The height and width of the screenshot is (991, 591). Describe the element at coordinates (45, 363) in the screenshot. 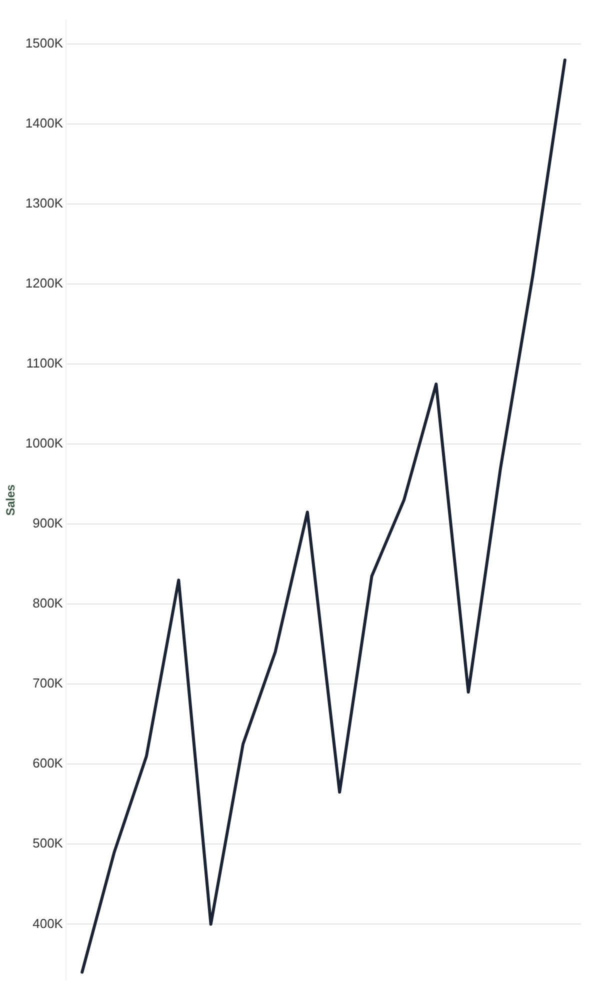

I see `y-tick-label: 1100K` at that location.